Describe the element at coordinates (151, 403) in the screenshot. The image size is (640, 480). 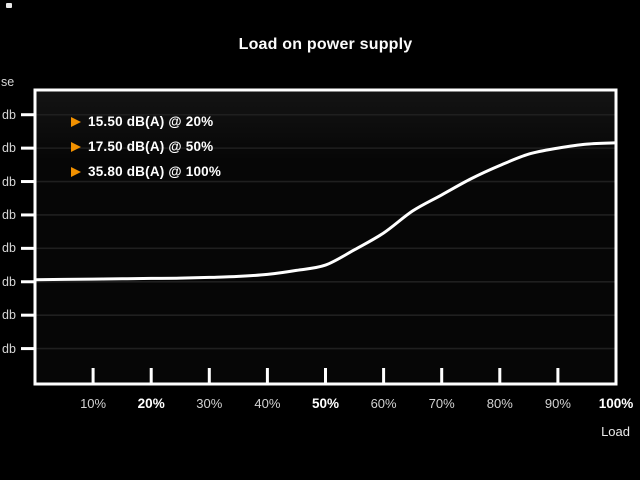
I see `x-axis-tick-label: 20%` at that location.